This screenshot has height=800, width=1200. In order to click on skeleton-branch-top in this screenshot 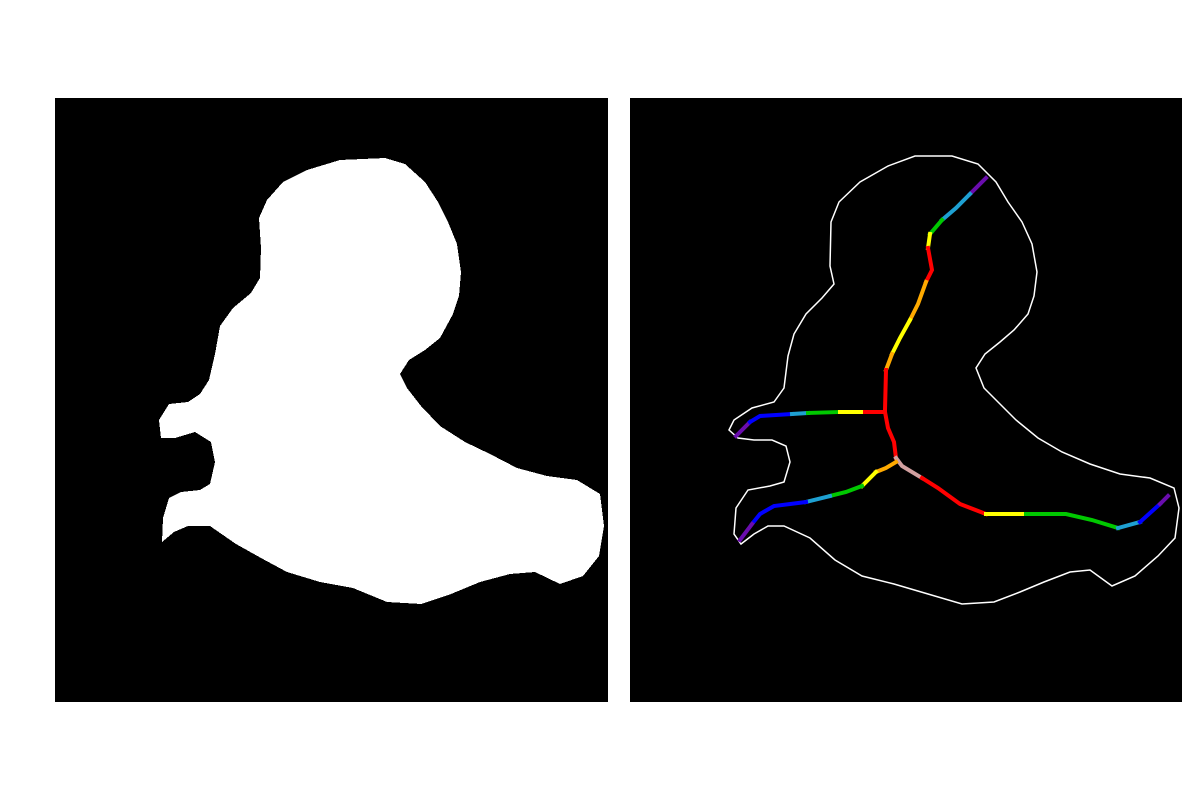, I will do `click(978, 186)`.